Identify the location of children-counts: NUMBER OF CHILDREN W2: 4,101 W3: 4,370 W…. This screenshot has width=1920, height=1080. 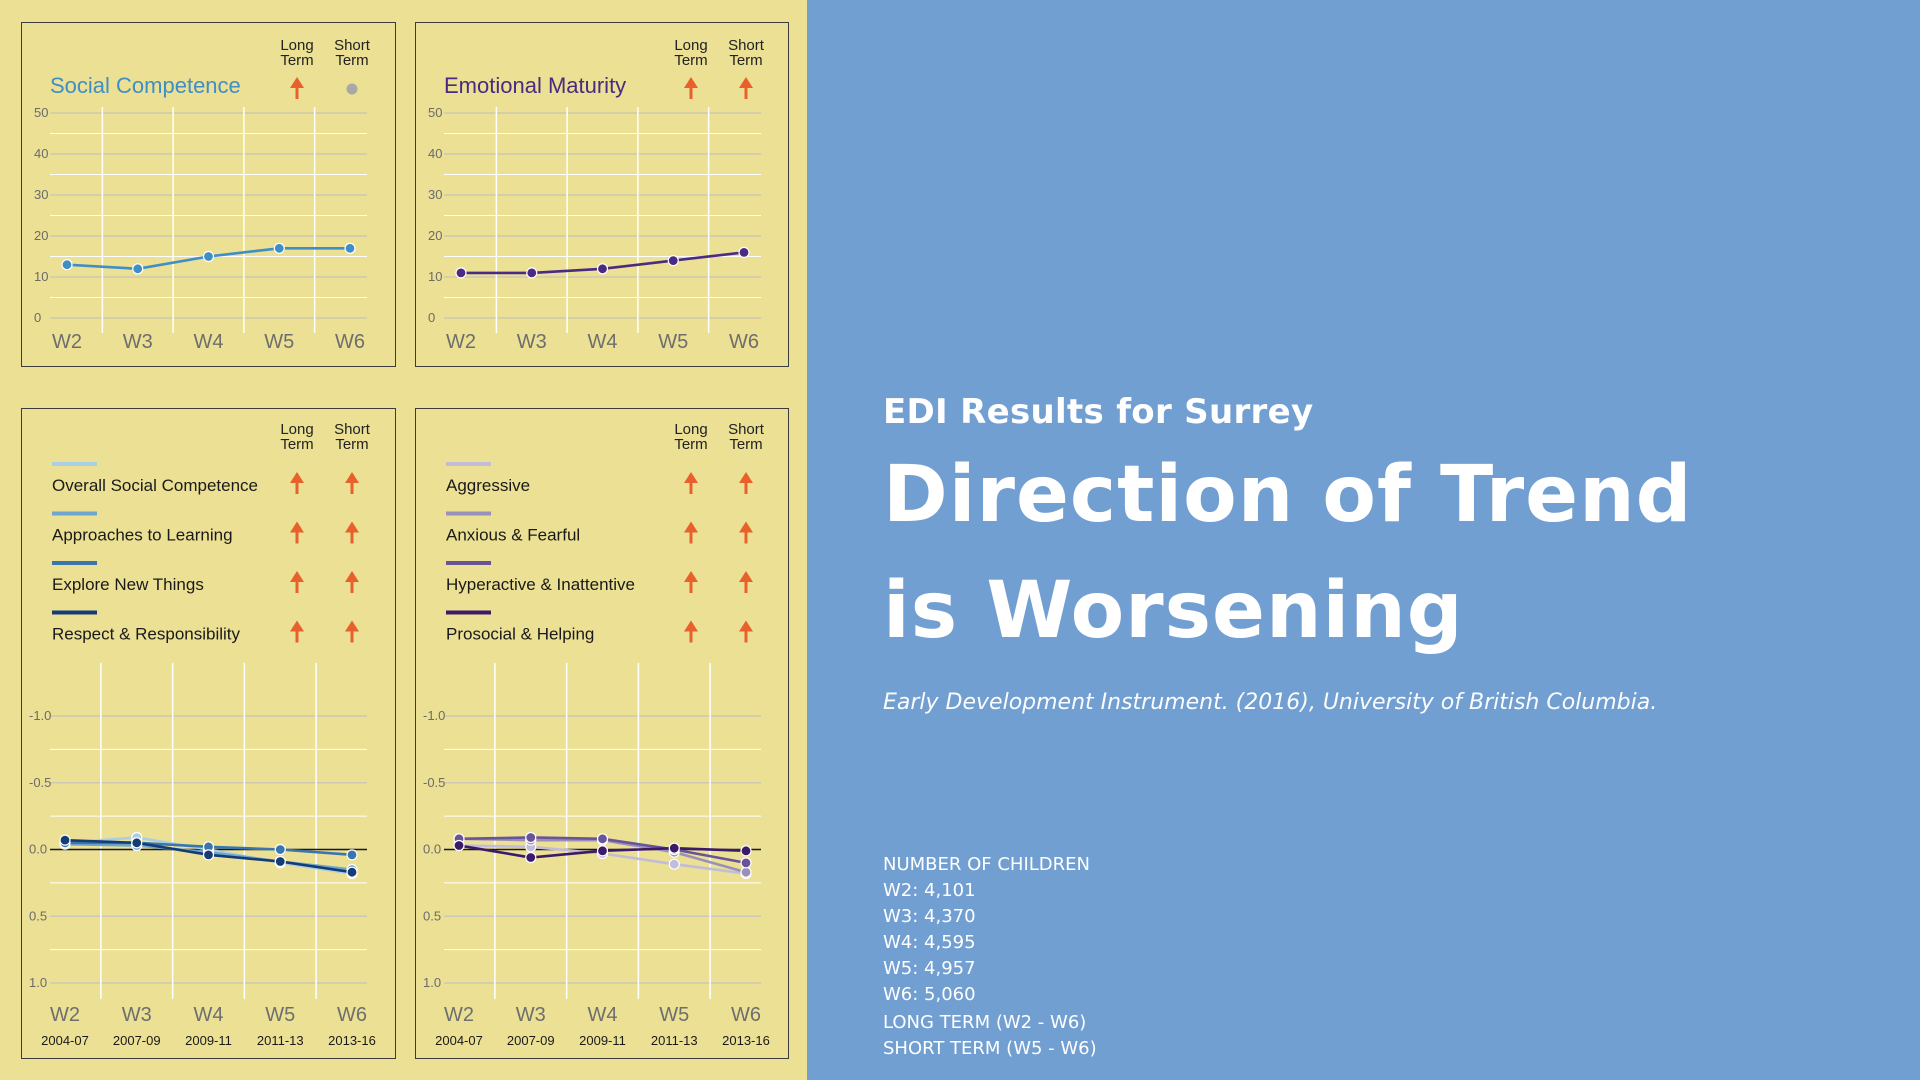
(986, 930).